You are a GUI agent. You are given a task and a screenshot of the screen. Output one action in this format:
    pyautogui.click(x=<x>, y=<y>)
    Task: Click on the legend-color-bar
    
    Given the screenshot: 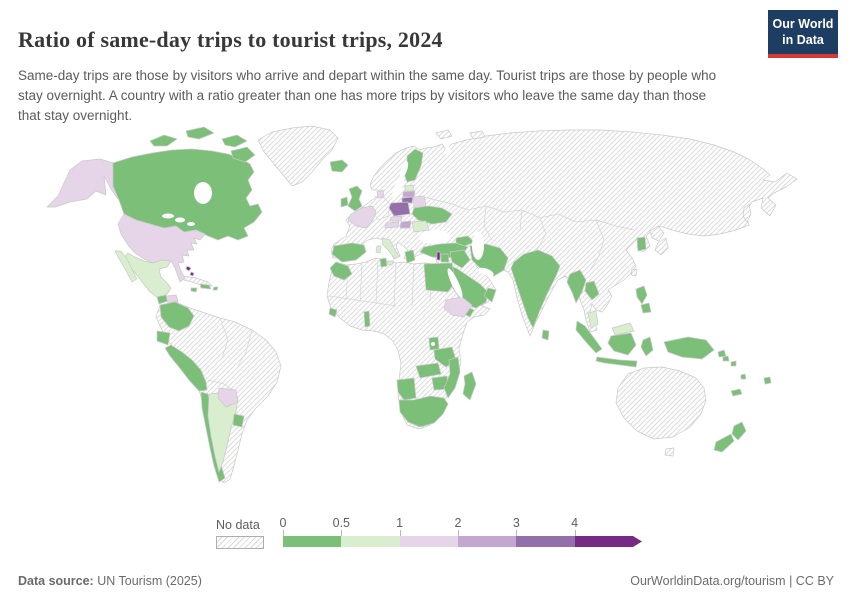 What is the action you would take?
    pyautogui.click(x=458, y=541)
    